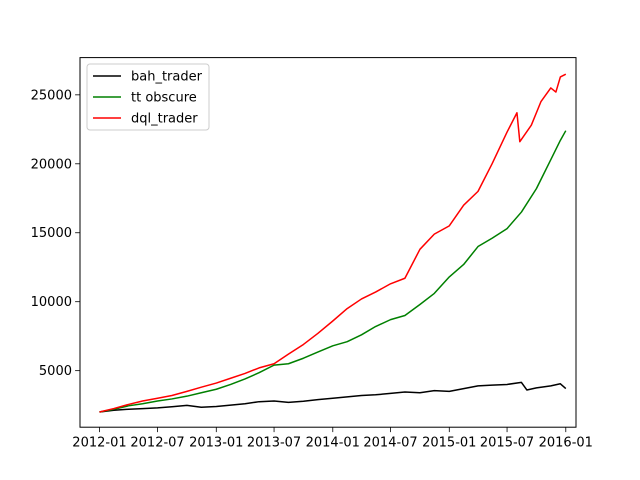 This screenshot has height=480, width=640. I want to click on legend-label-0: bah_trader, so click(167, 77).